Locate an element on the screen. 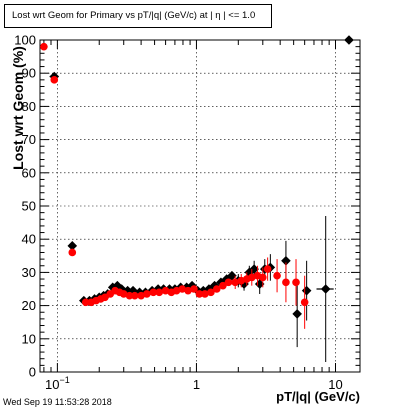 The image size is (400, 412). y-tick-label: 10 is located at coordinates (29, 338).